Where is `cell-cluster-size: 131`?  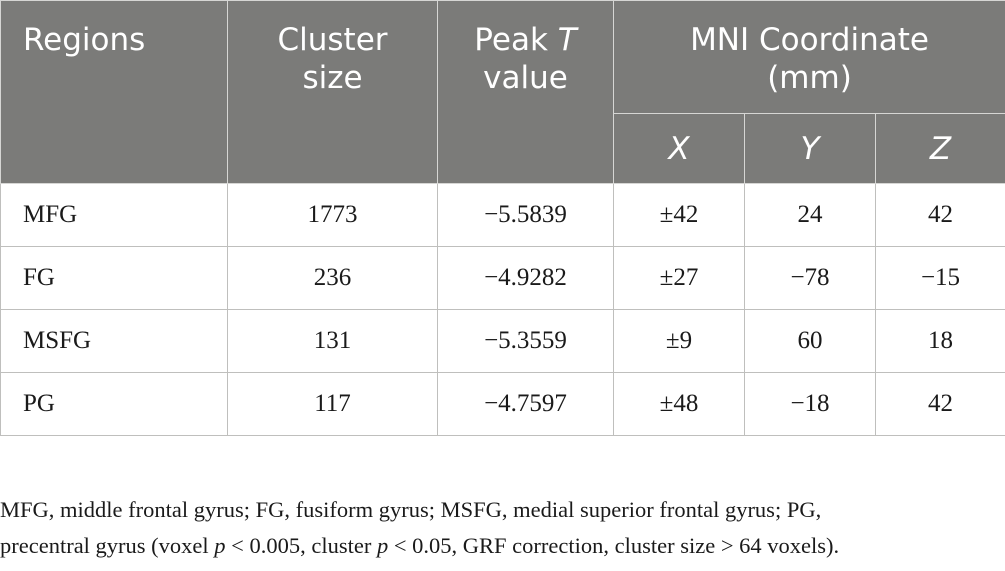
cell-cluster-size: 131 is located at coordinates (332, 341).